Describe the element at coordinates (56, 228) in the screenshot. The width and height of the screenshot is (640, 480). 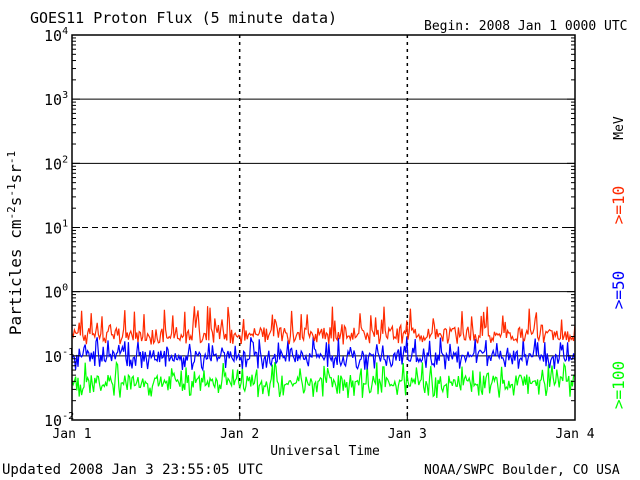
I see `y-tick-label: 10¹` at that location.